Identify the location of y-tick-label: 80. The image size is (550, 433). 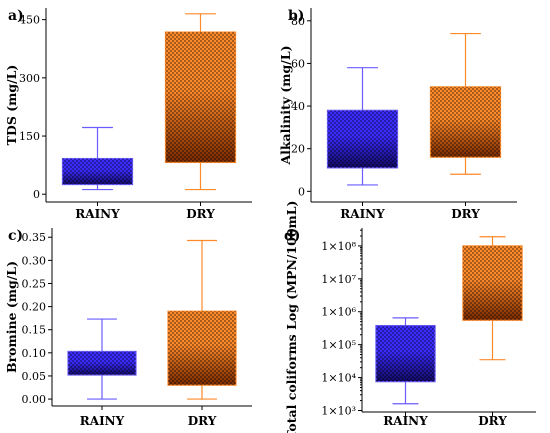
(298, 21).